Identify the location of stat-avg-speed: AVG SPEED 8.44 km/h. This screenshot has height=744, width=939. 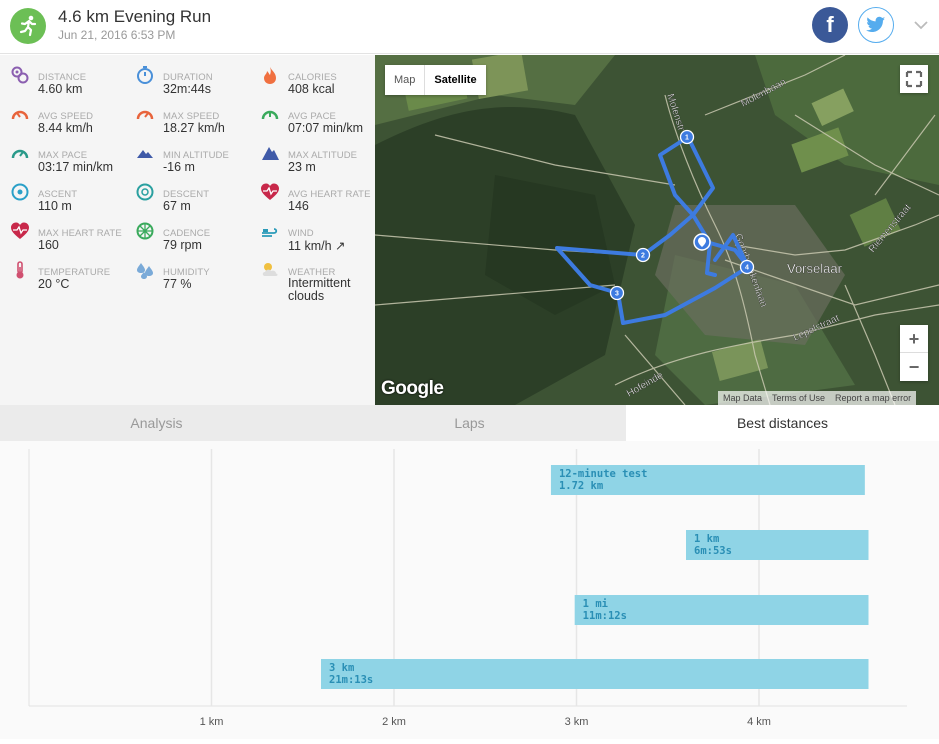
(62, 119).